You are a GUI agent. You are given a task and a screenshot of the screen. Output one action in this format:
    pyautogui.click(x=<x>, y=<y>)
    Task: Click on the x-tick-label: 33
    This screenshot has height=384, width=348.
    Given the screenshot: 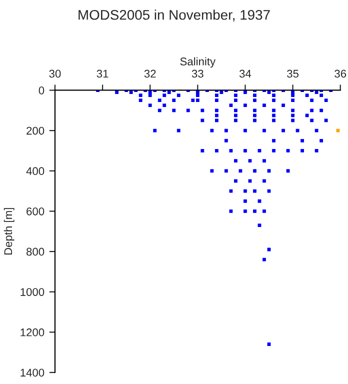 What is the action you would take?
    pyautogui.click(x=198, y=74)
    